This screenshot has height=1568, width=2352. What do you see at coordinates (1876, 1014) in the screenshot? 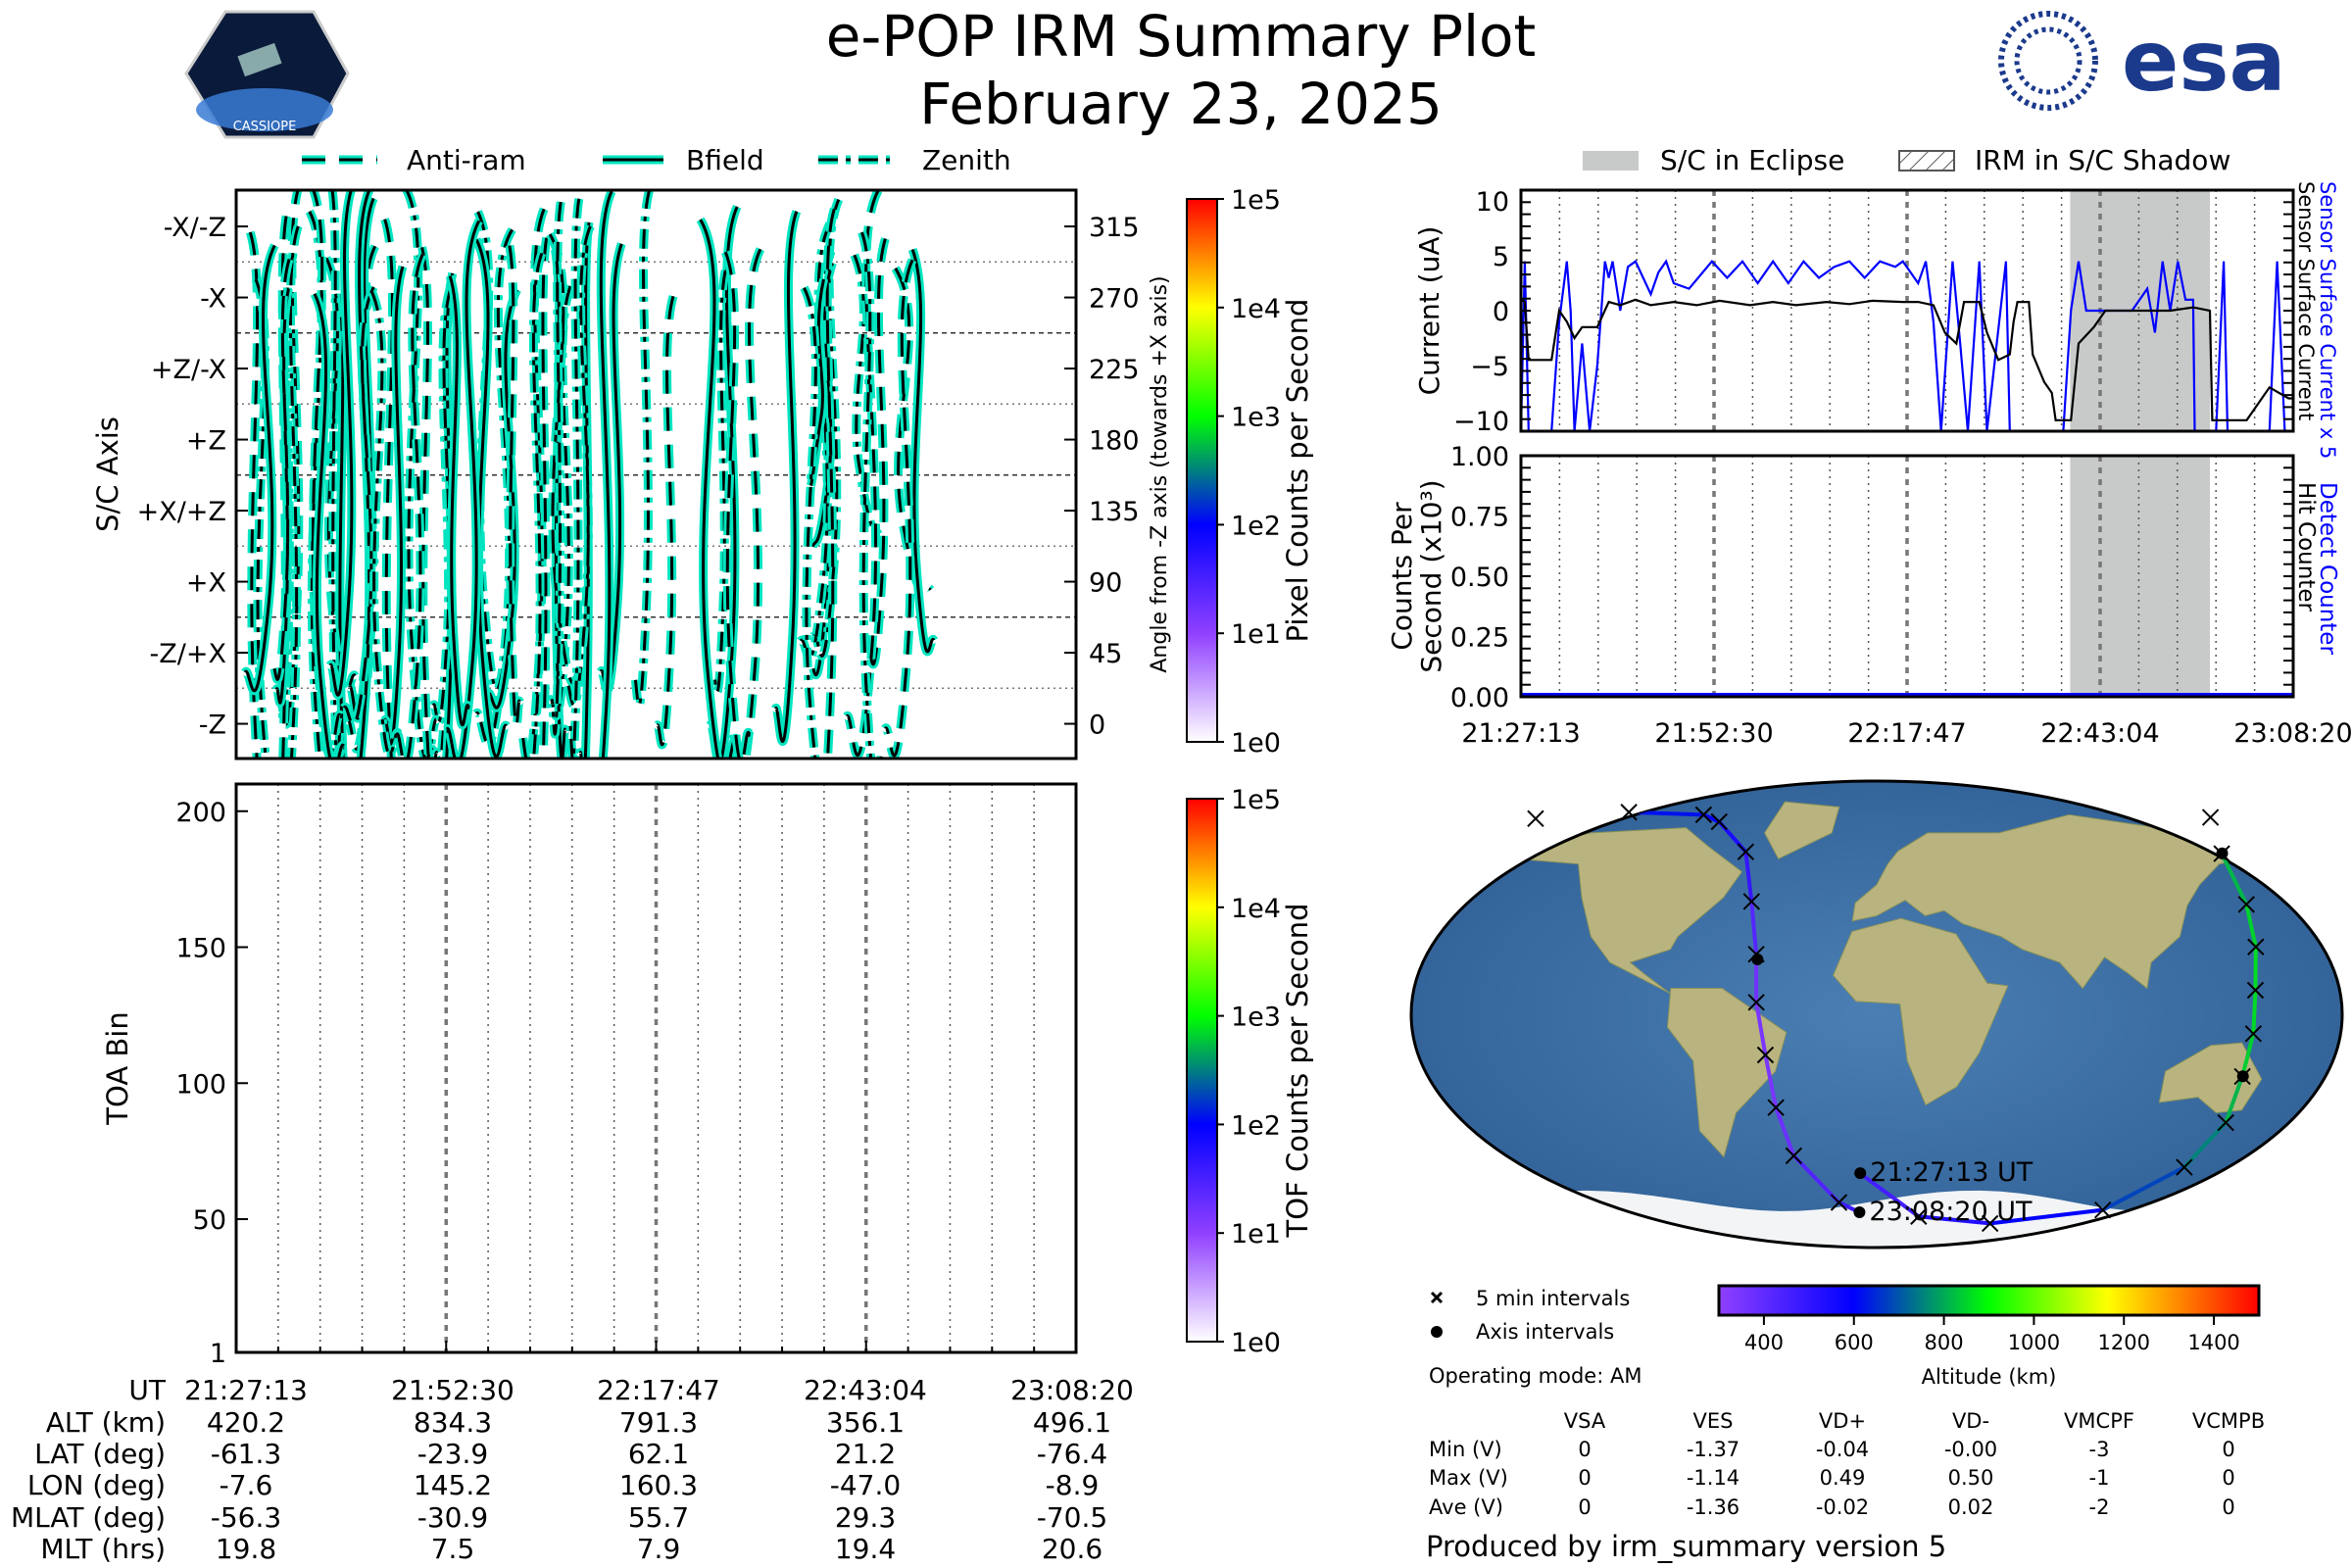
I see `map-border` at bounding box center [1876, 1014].